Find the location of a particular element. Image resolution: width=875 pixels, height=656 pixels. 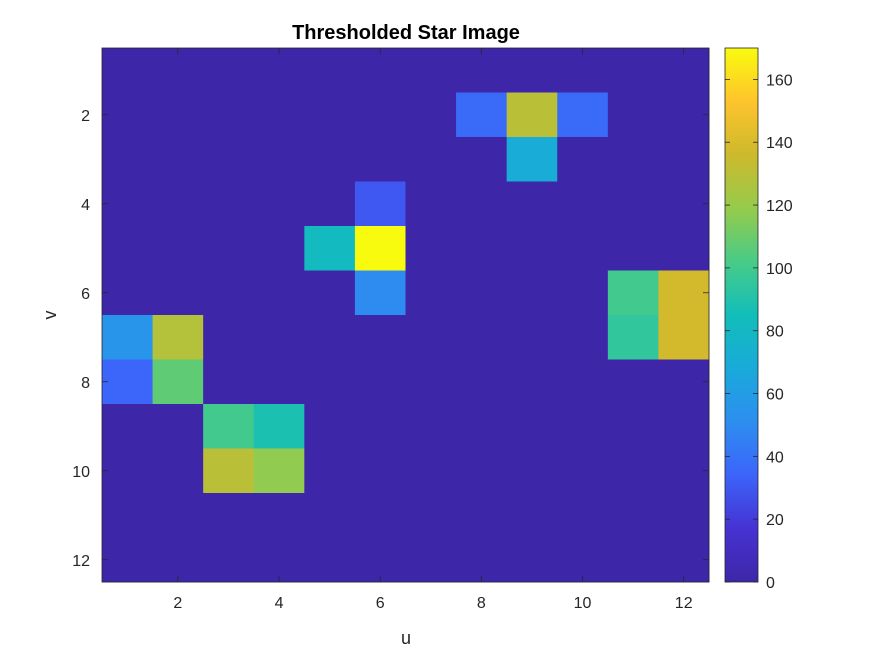

colorbar: 0 20 40 60 80 100 120 140 160 is located at coordinates (758, 319).